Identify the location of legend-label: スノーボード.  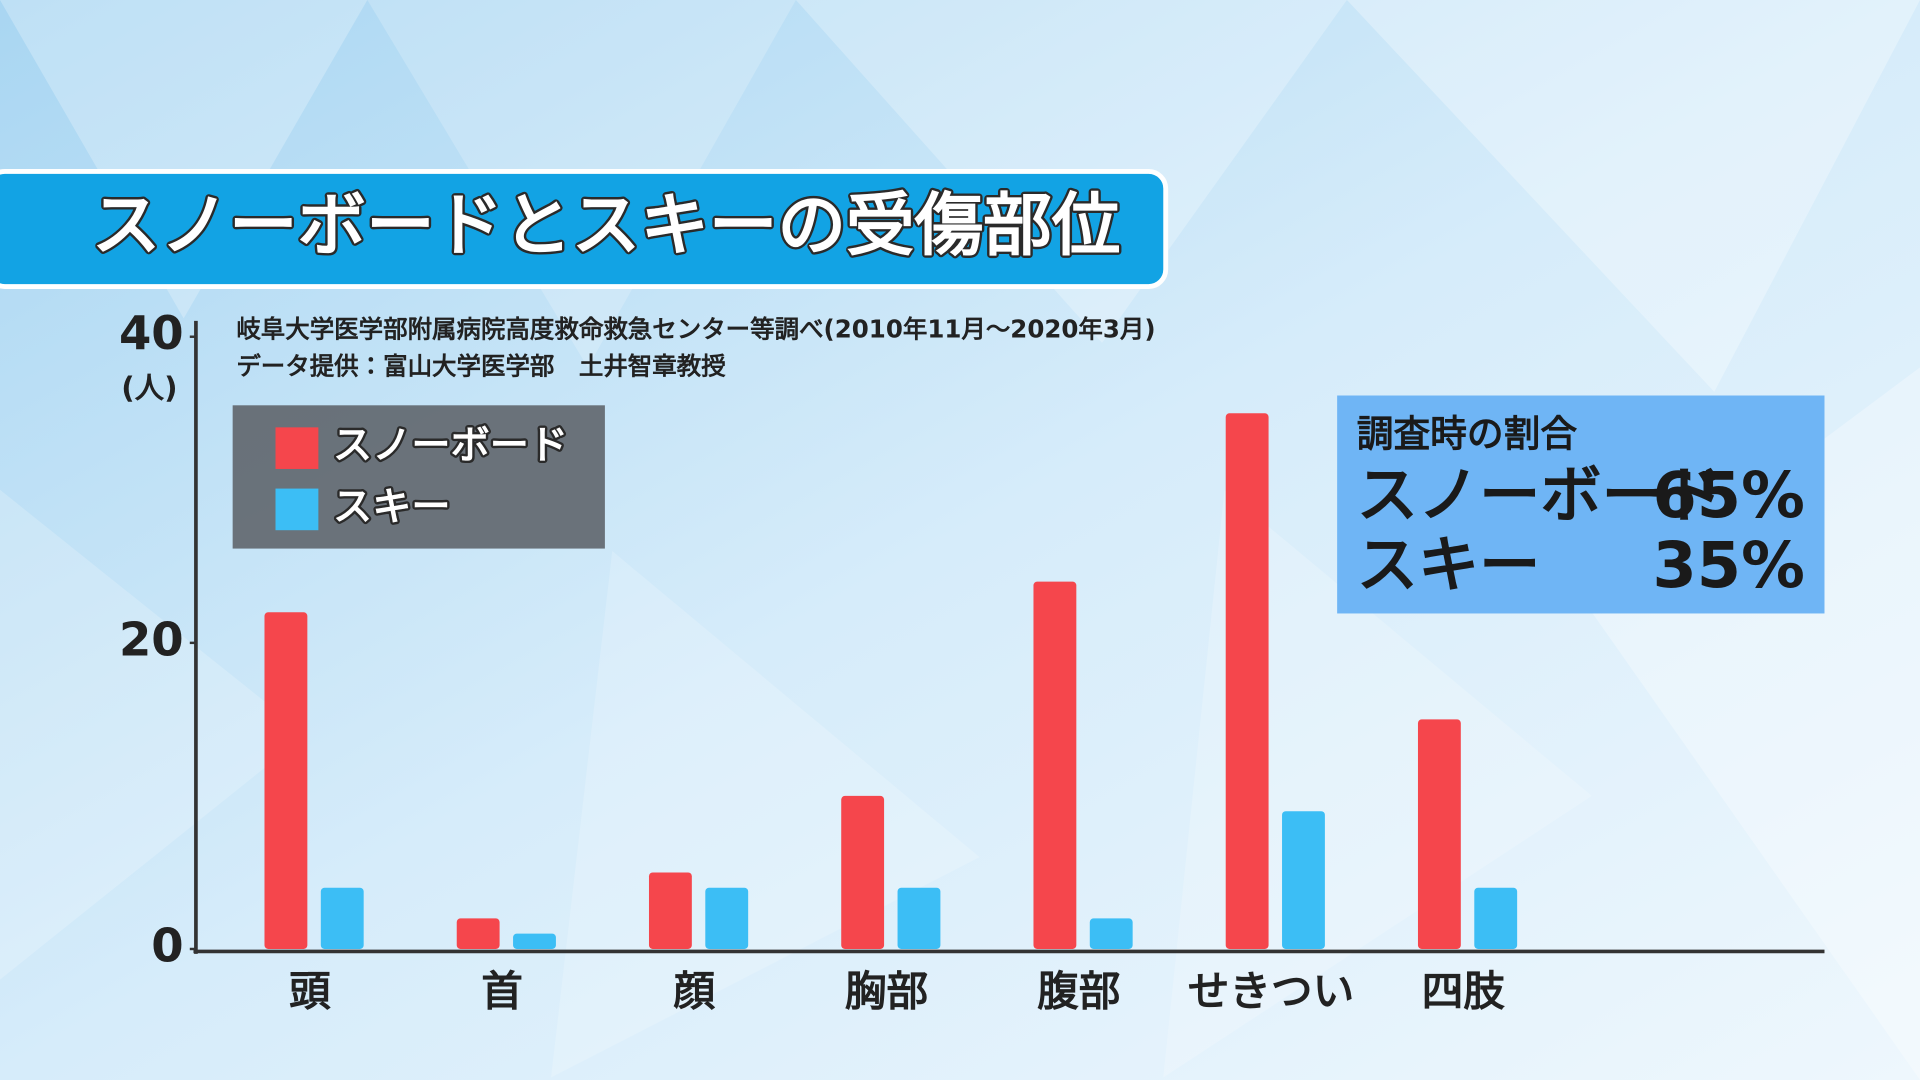
(450, 446).